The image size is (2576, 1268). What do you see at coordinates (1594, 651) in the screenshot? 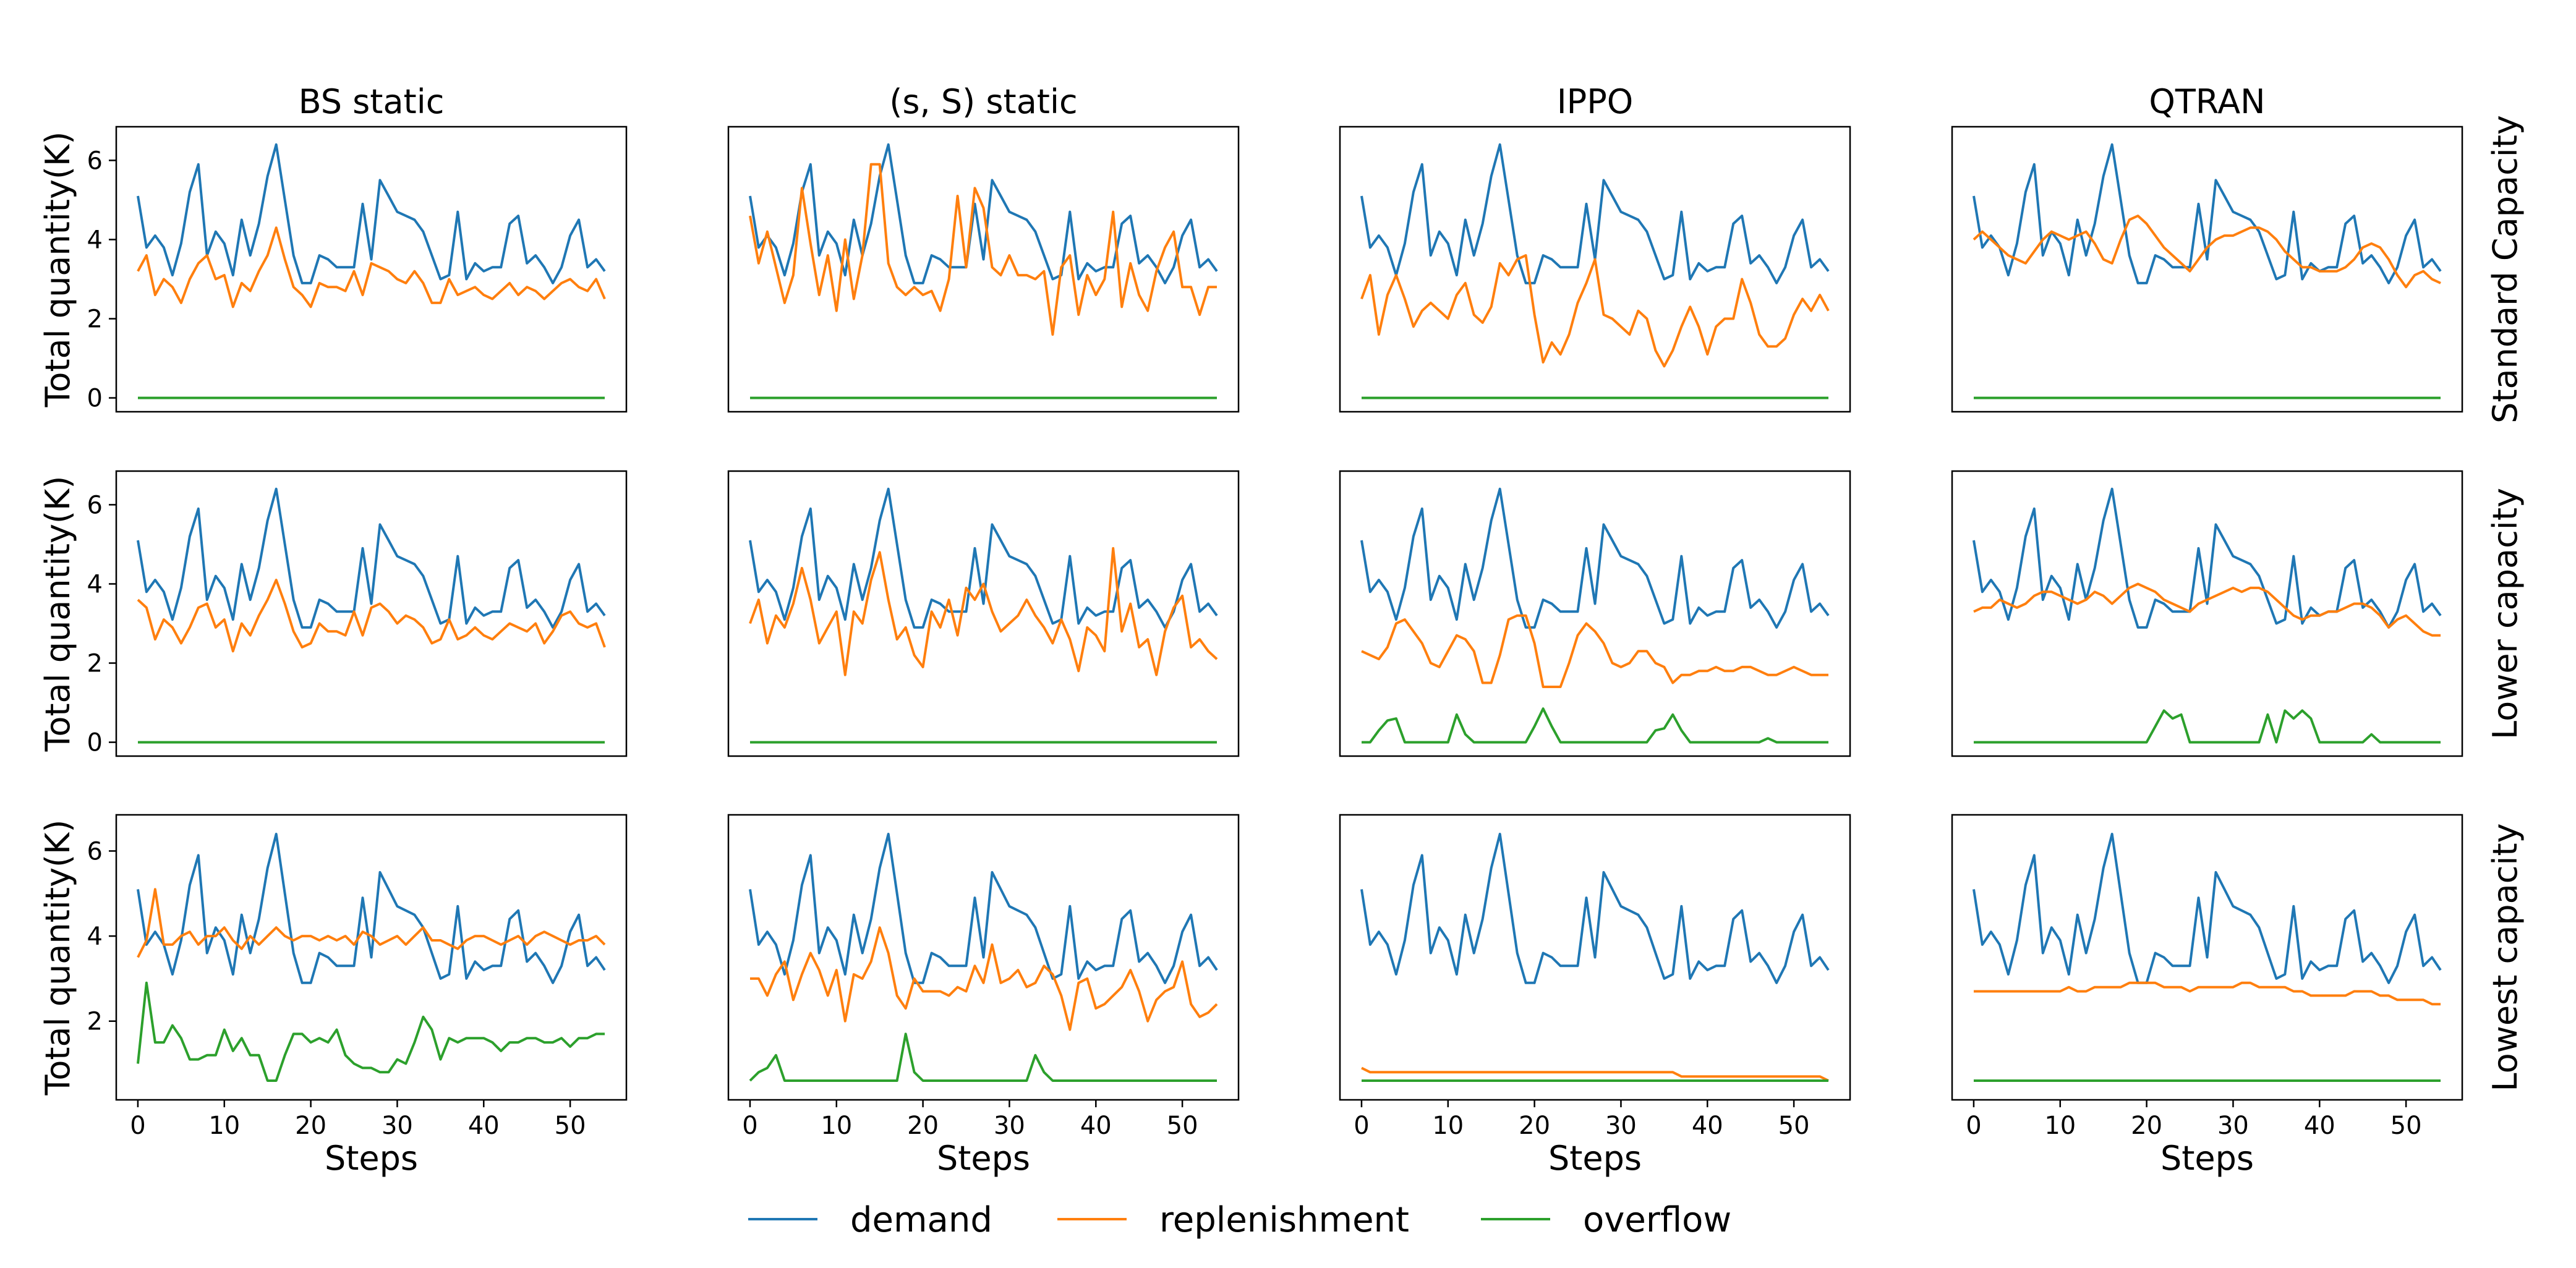
I see `replenishment-line-r1-c2` at bounding box center [1594, 651].